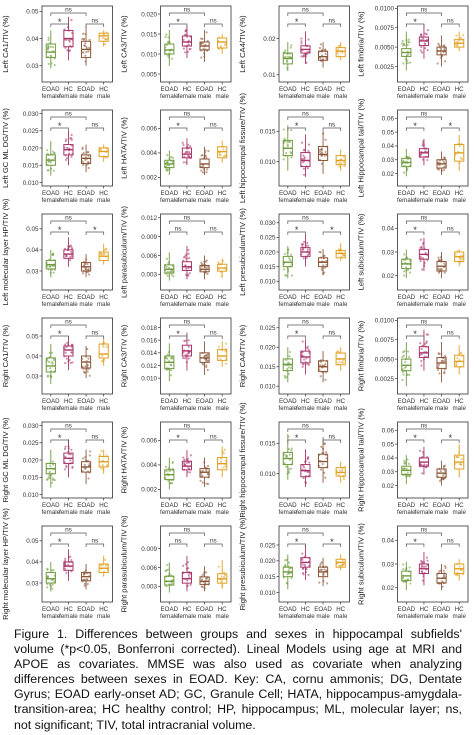 The image size is (474, 735). I want to click on y-tick-label: 0.010, so click(268, 282).